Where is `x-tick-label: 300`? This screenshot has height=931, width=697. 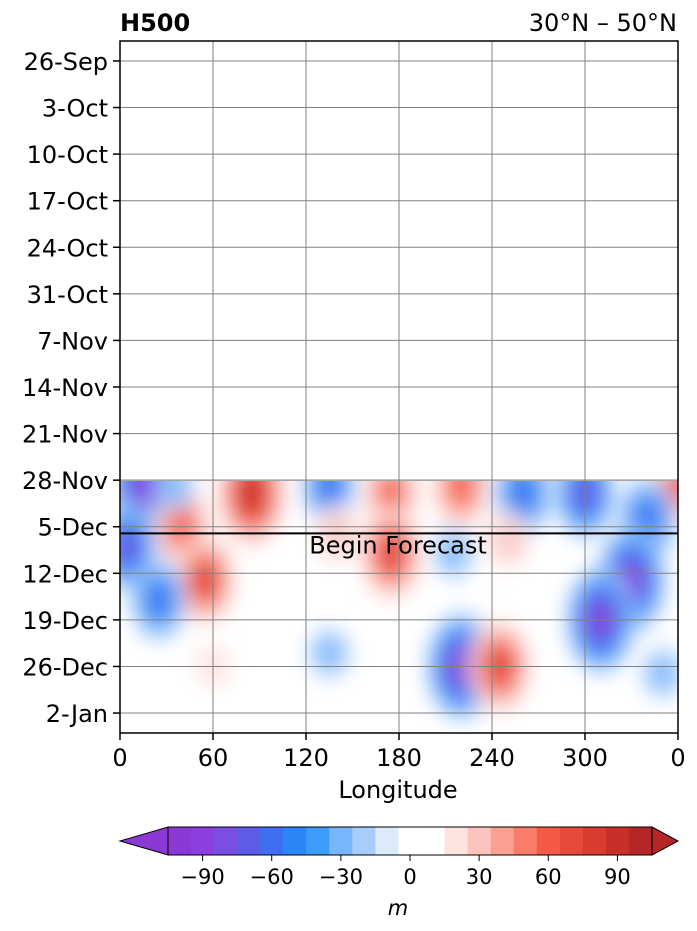
x-tick-label: 300 is located at coordinates (585, 758).